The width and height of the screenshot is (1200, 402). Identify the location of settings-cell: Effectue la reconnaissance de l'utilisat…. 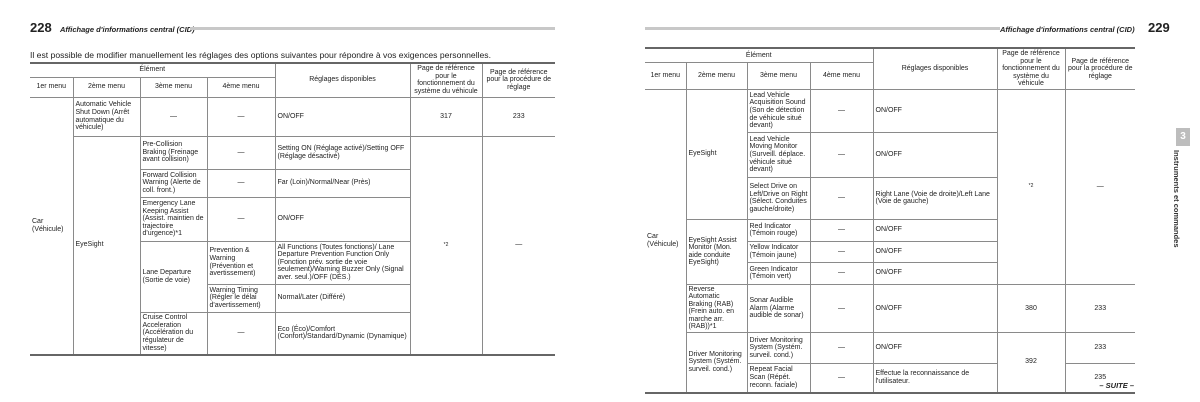
(935, 378).